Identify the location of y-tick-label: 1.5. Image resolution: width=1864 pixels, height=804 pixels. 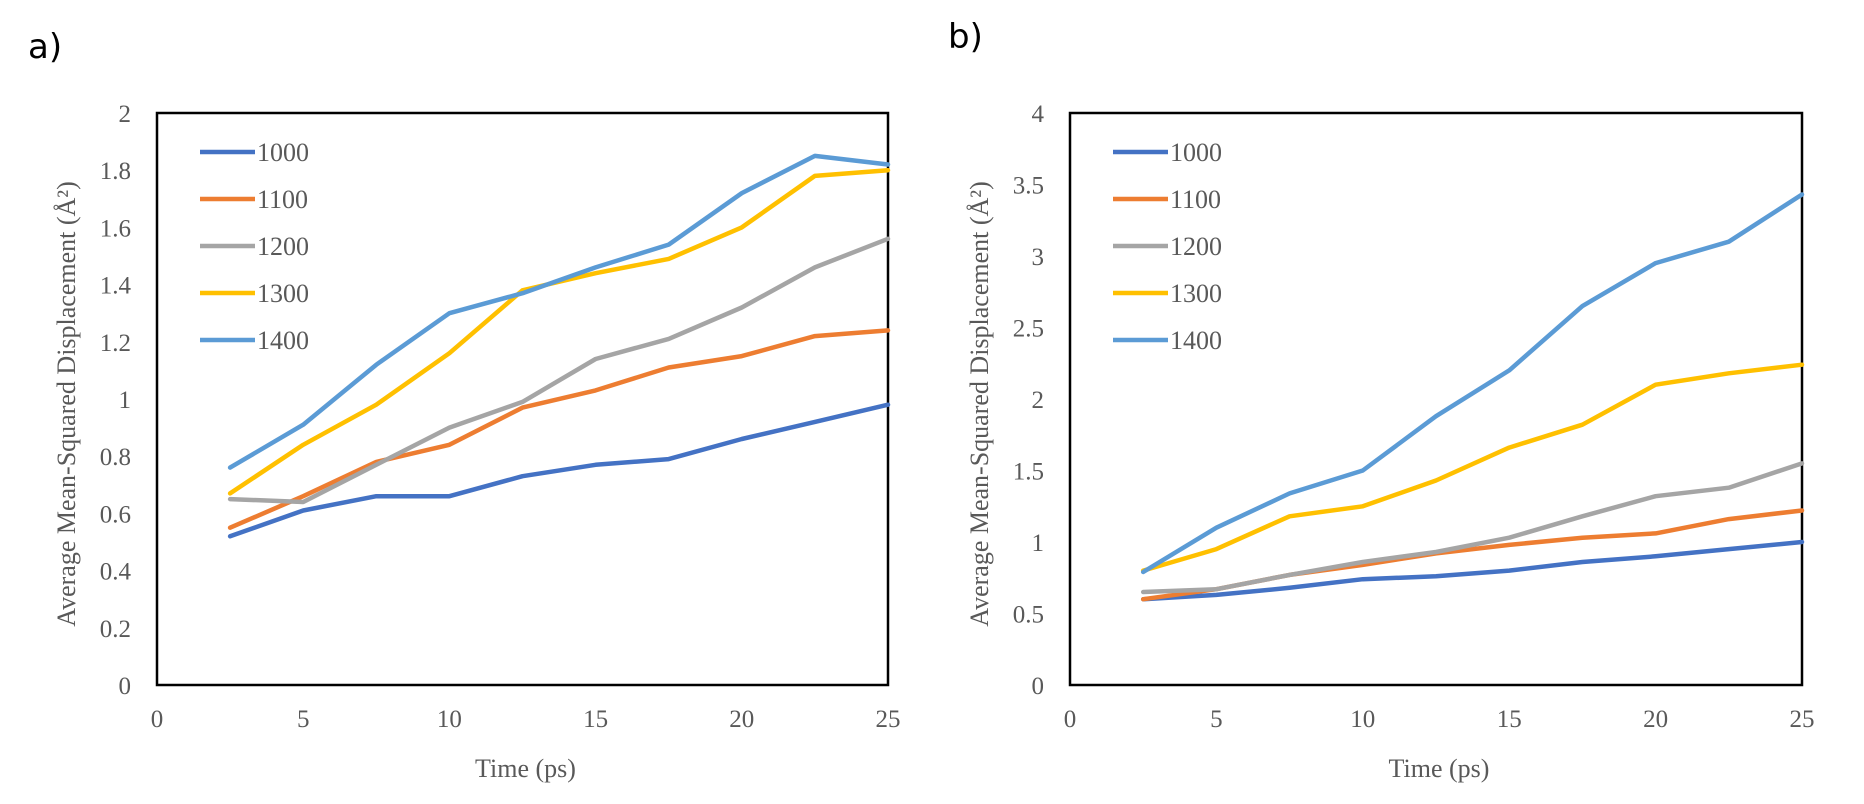
(1028, 472).